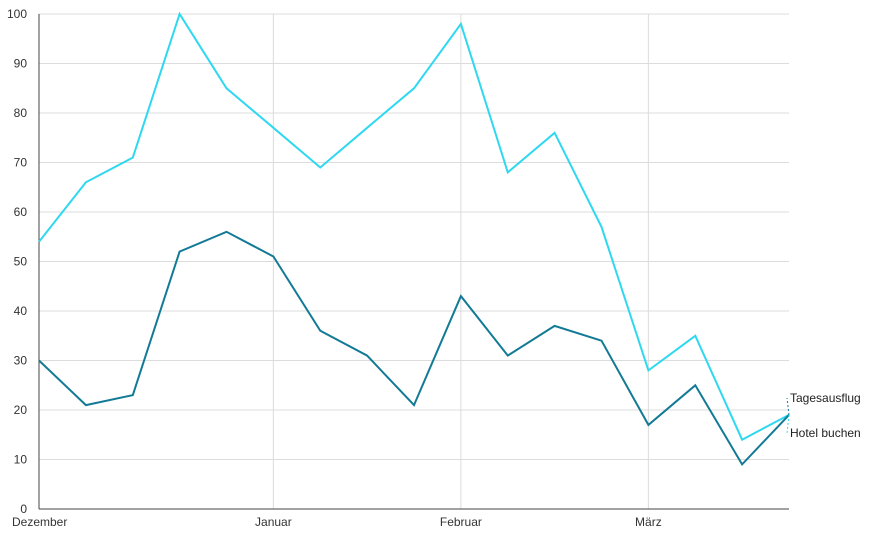  I want to click on legend-label: Tagesausflug, so click(825, 398).